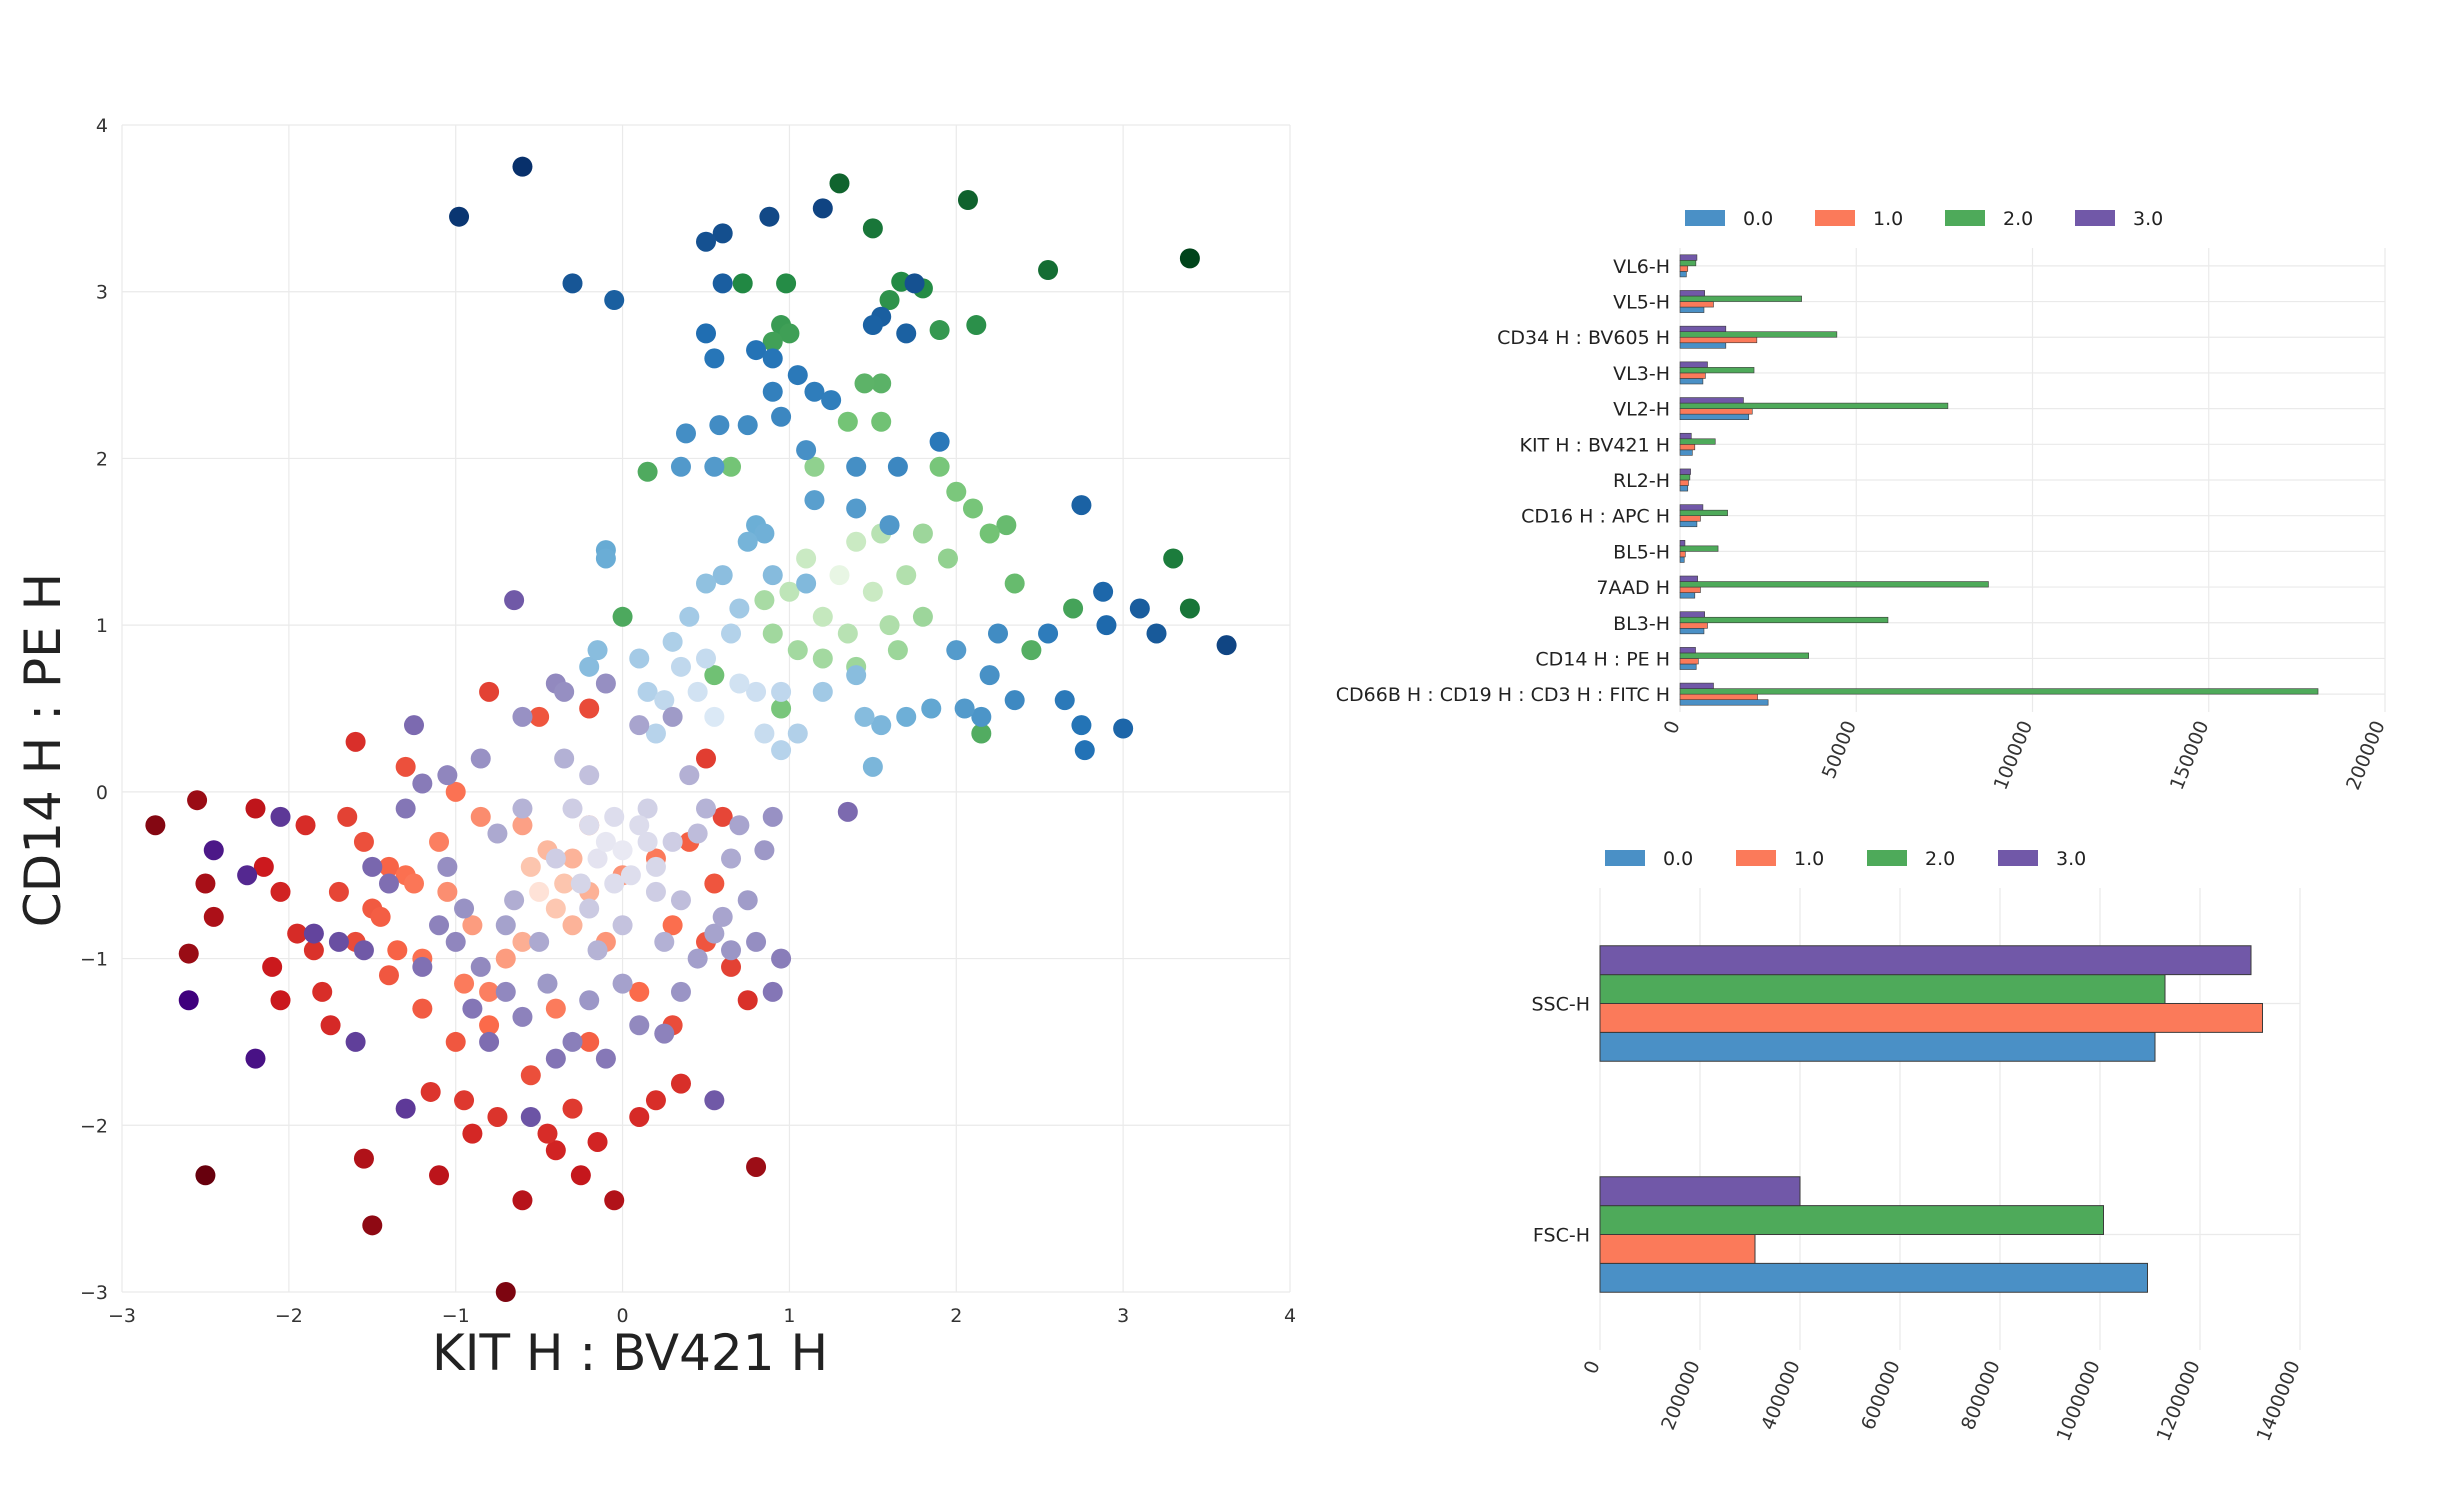  What do you see at coordinates (1594, 445) in the screenshot?
I see `bar-category-label: KIT H : BV421 H` at bounding box center [1594, 445].